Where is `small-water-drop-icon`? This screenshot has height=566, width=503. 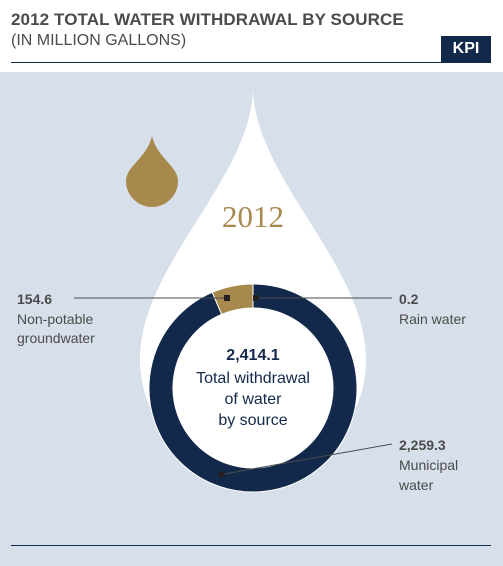 small-water-drop-icon is located at coordinates (152, 171).